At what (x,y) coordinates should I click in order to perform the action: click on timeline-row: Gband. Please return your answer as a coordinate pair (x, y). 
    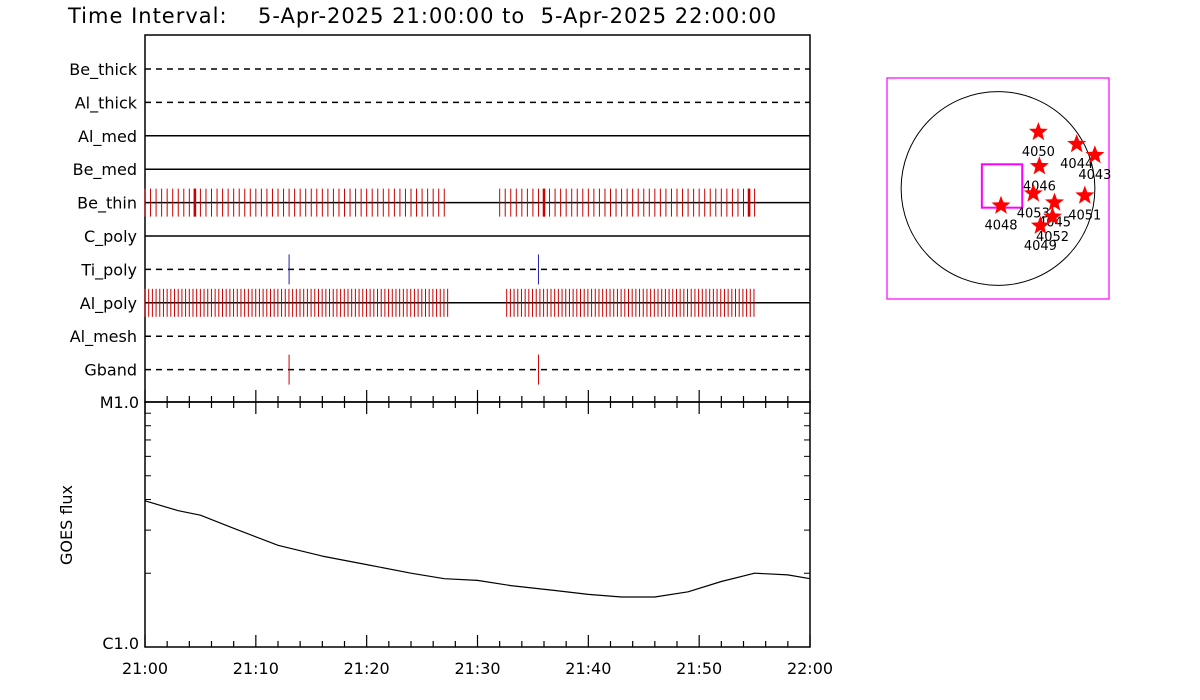
    Looking at the image, I should click on (447, 369).